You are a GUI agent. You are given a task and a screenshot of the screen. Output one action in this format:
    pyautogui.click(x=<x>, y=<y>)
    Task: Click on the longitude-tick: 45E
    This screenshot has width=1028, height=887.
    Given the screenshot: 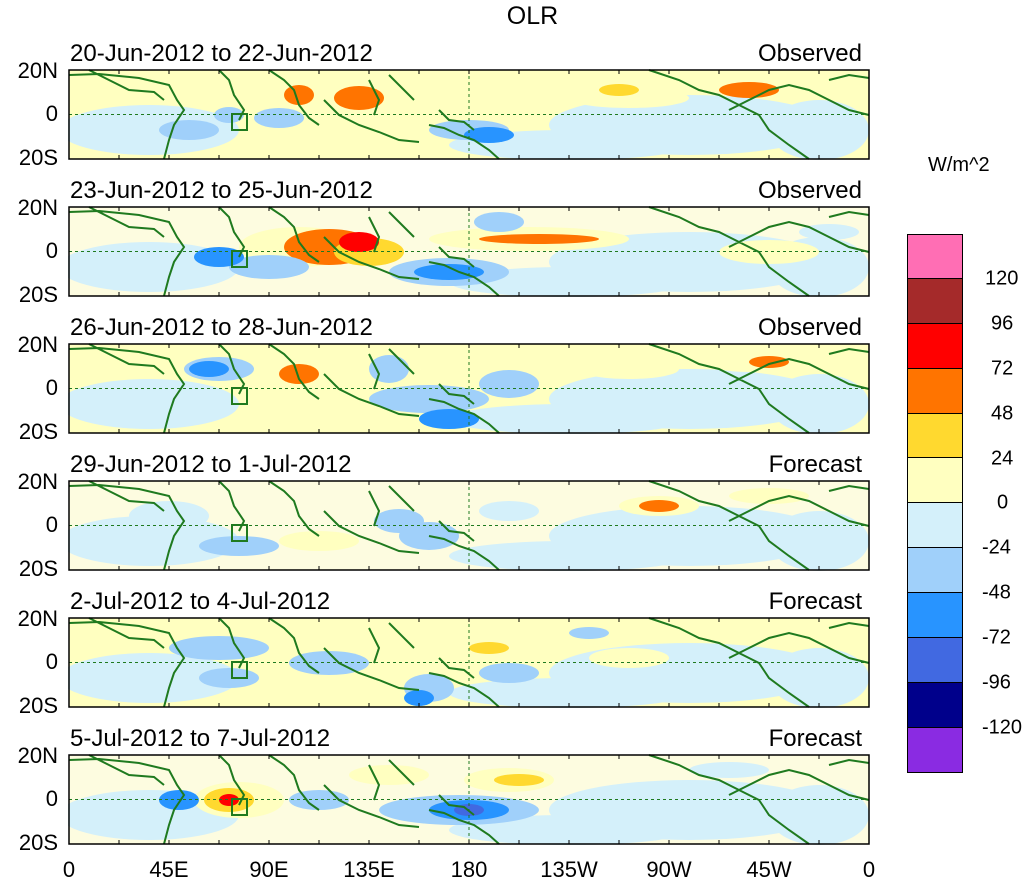 What is the action you would take?
    pyautogui.click(x=169, y=869)
    